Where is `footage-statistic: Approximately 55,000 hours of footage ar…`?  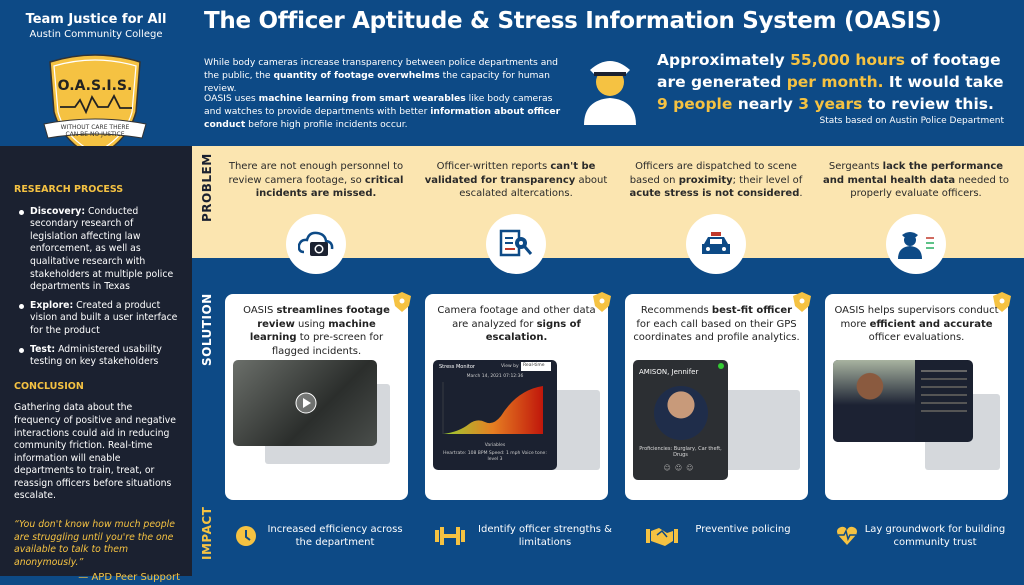 footage-statistic: Approximately 55,000 hours of footage ar… is located at coordinates (832, 82).